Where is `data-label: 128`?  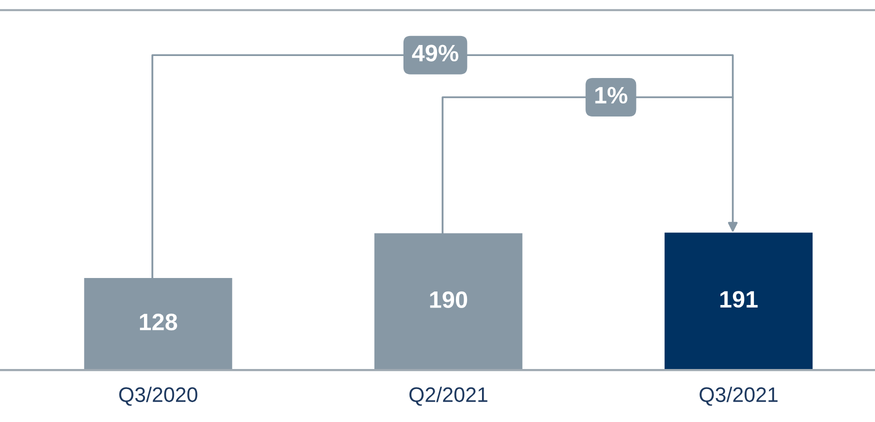 data-label: 128 is located at coordinates (159, 322).